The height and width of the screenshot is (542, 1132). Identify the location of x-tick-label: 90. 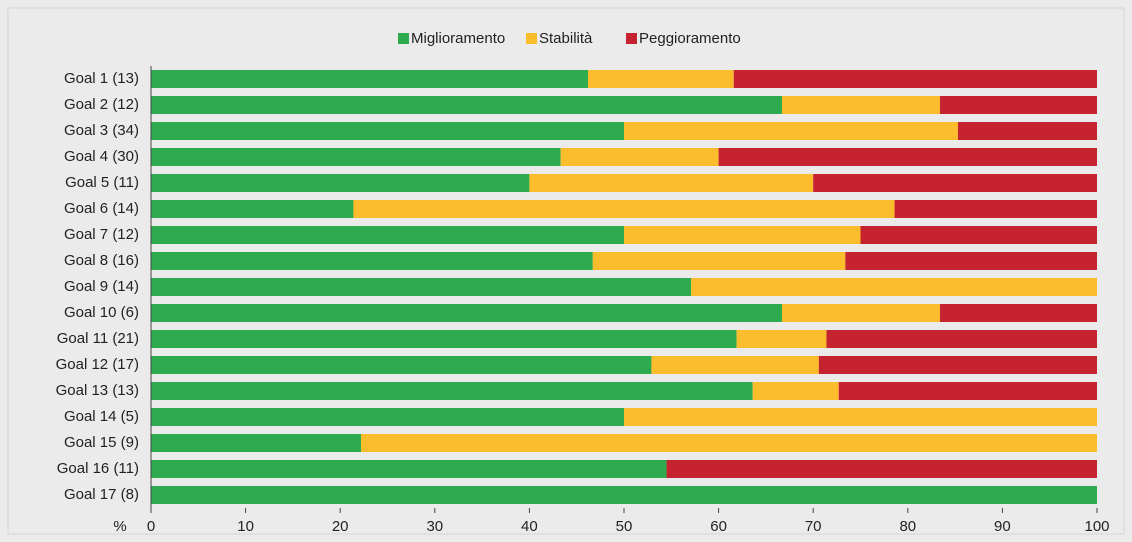
(1002, 526).